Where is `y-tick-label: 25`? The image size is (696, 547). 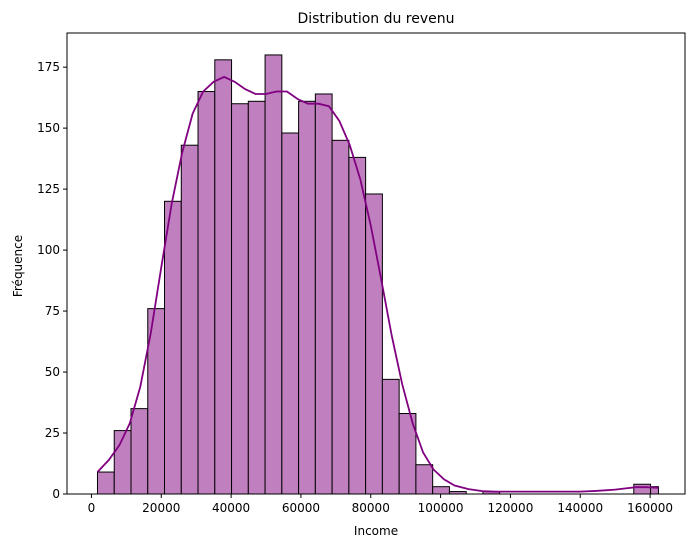
y-tick-label: 25 is located at coordinates (52, 433).